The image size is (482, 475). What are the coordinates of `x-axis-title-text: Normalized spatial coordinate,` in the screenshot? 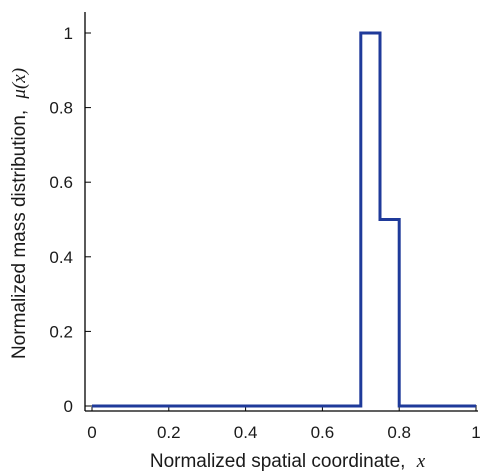 It's located at (278, 461).